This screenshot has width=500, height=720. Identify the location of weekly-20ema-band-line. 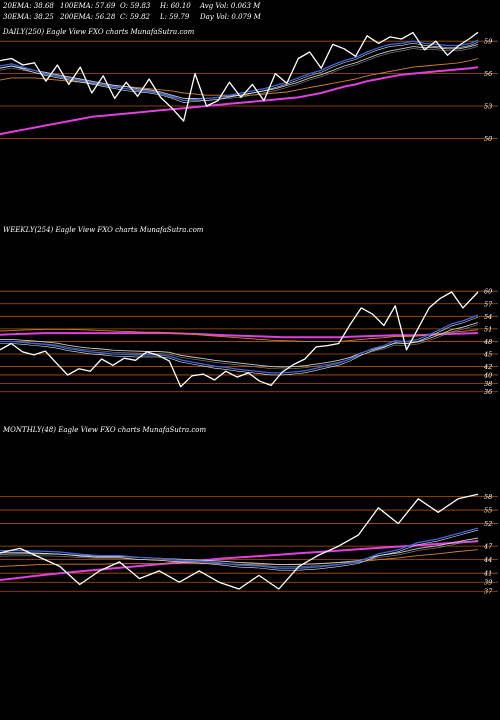
(239, 346).